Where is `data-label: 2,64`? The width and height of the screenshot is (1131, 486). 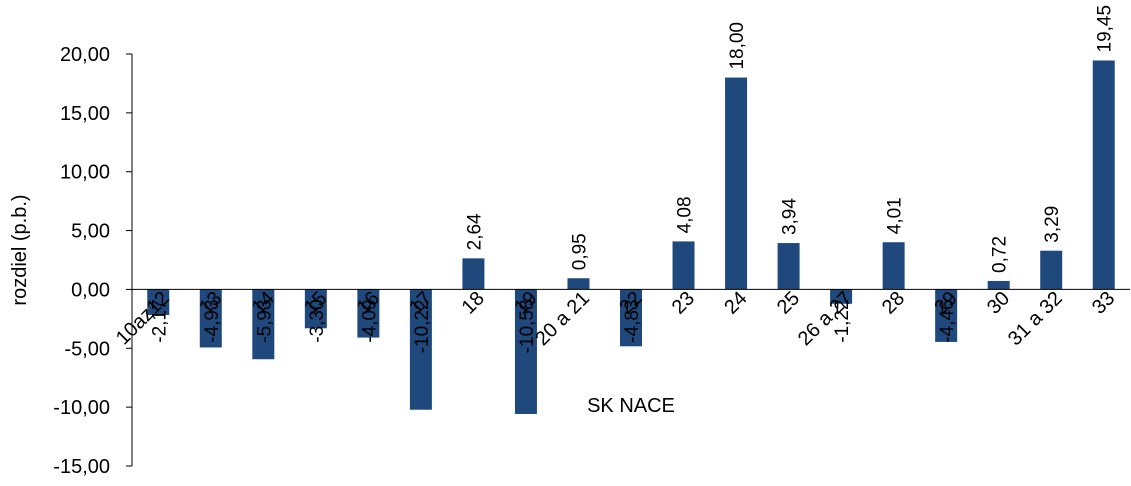 data-label: 2,64 is located at coordinates (474, 231).